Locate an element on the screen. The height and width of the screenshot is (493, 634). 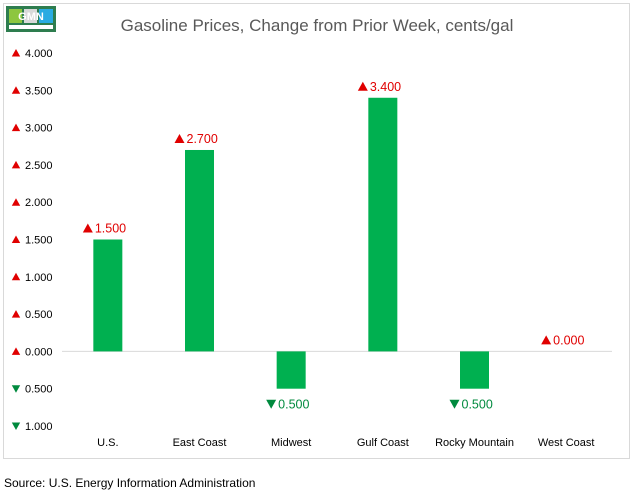
data-label: 1.500 is located at coordinates (104, 229).